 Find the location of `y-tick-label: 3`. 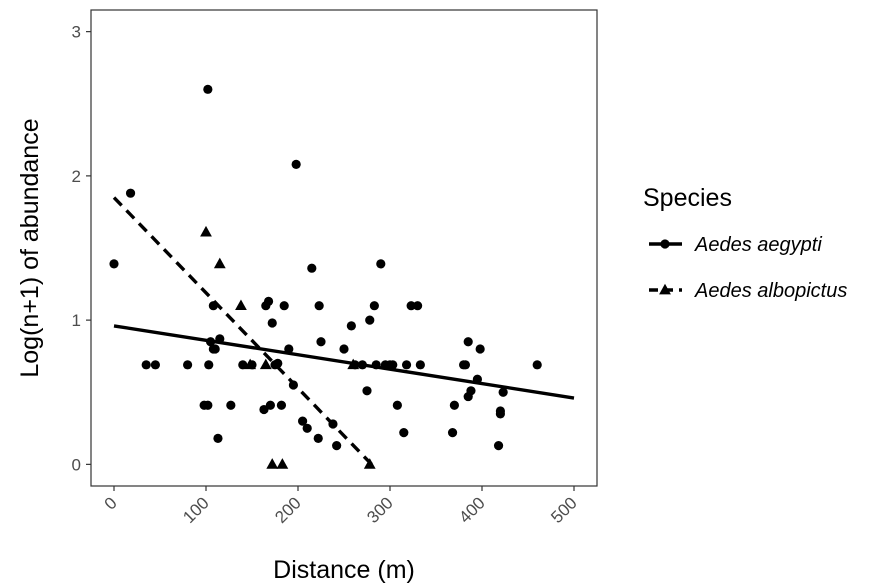

y-tick-label: 3 is located at coordinates (76, 32).